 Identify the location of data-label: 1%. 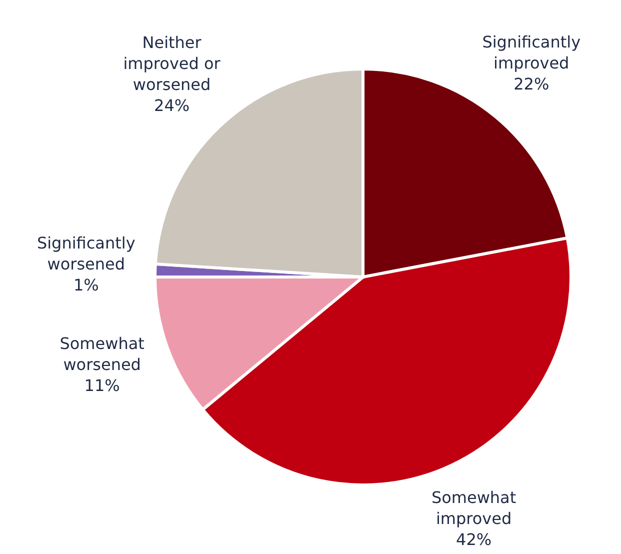
(86, 284).